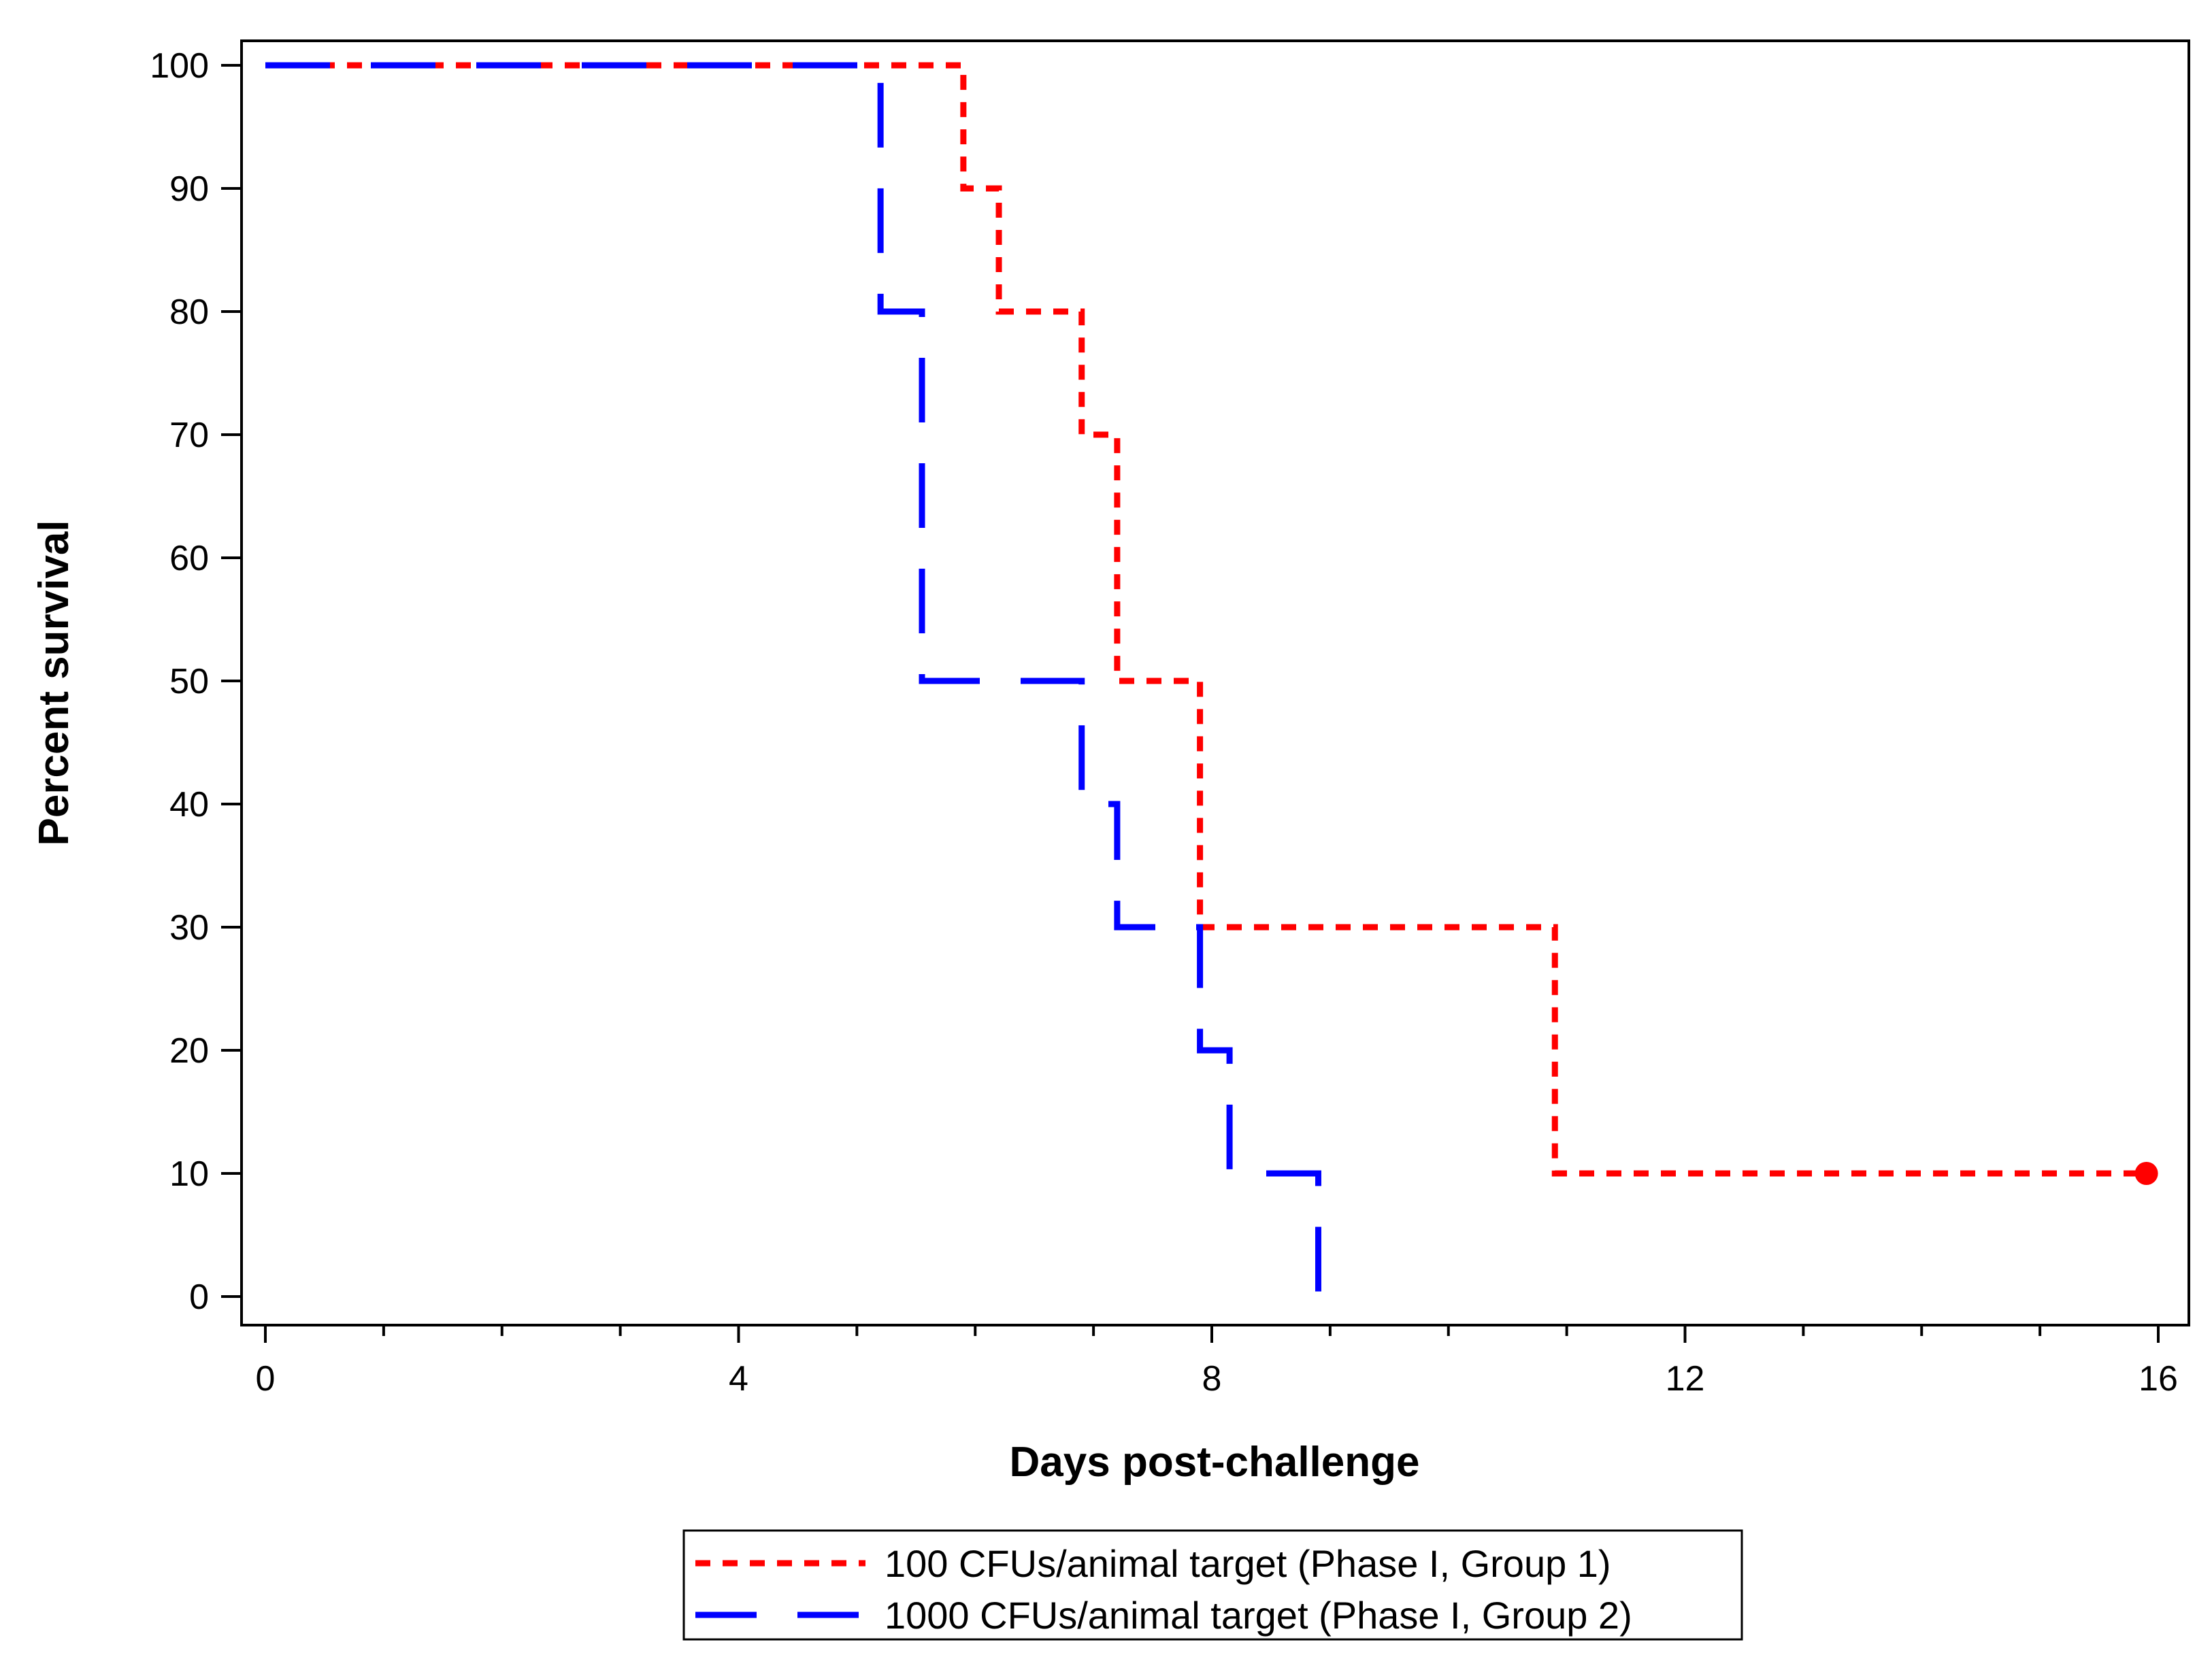 This screenshot has height=1670, width=2212. What do you see at coordinates (189, 928) in the screenshot?
I see `y-tick-label: 30` at bounding box center [189, 928].